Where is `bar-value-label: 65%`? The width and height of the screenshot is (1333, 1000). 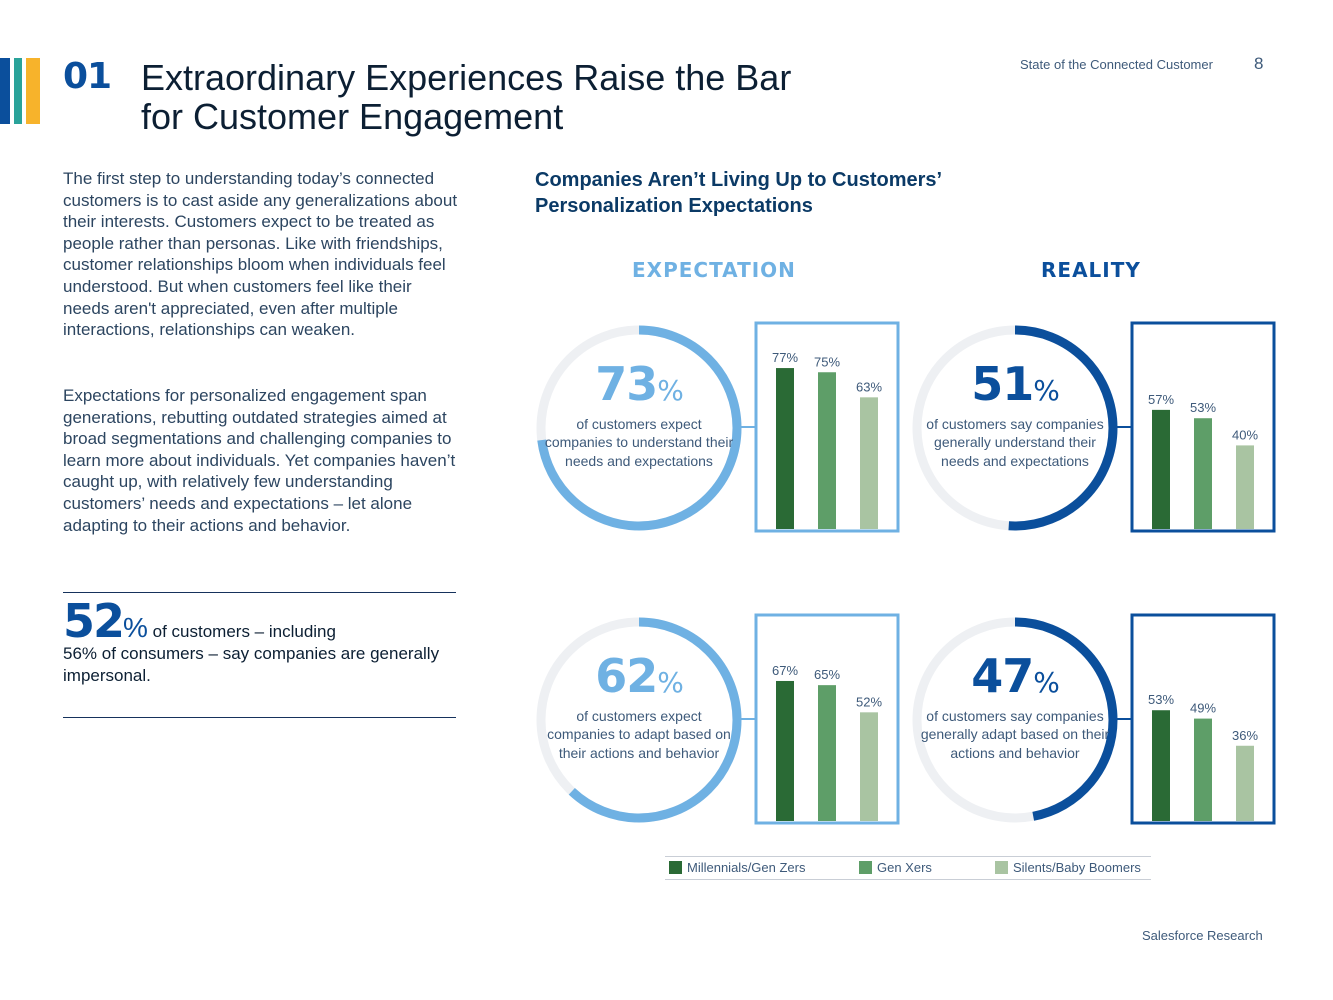 bar-value-label: 65% is located at coordinates (827, 674).